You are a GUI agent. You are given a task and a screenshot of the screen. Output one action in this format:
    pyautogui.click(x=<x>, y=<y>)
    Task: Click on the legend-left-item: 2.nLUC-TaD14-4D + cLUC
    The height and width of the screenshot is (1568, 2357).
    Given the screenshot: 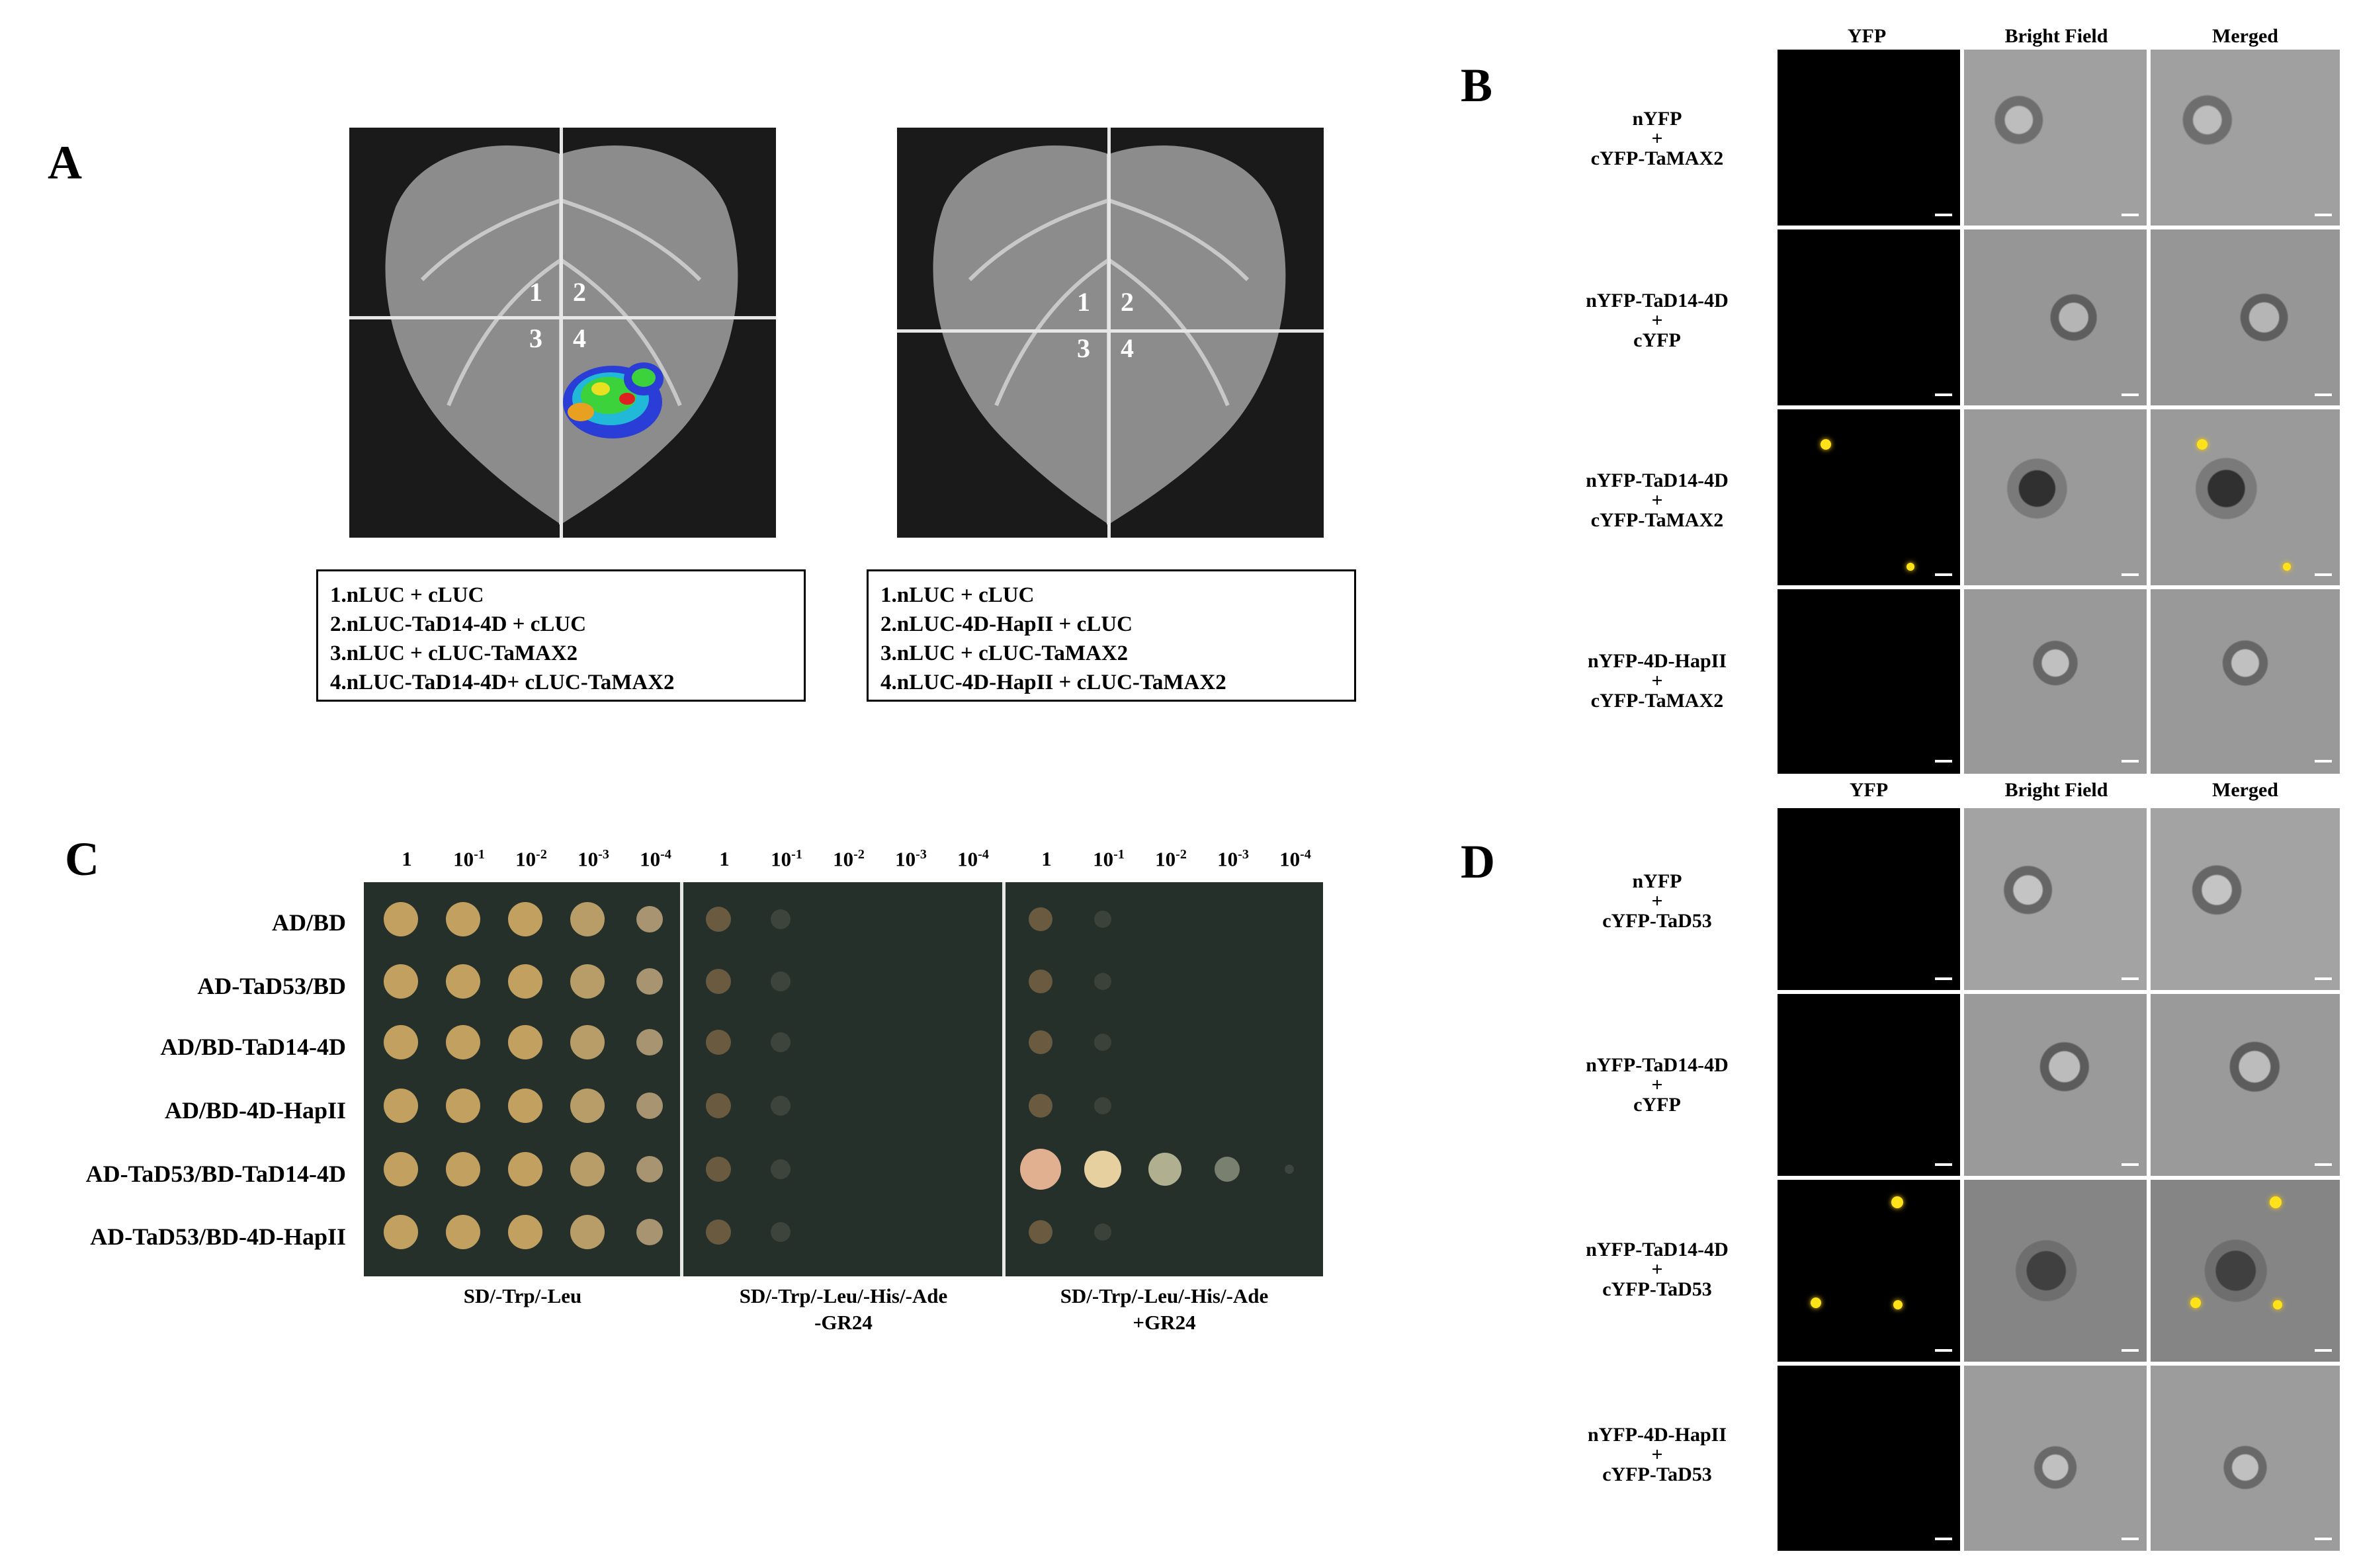 What is the action you would take?
    pyautogui.click(x=459, y=624)
    